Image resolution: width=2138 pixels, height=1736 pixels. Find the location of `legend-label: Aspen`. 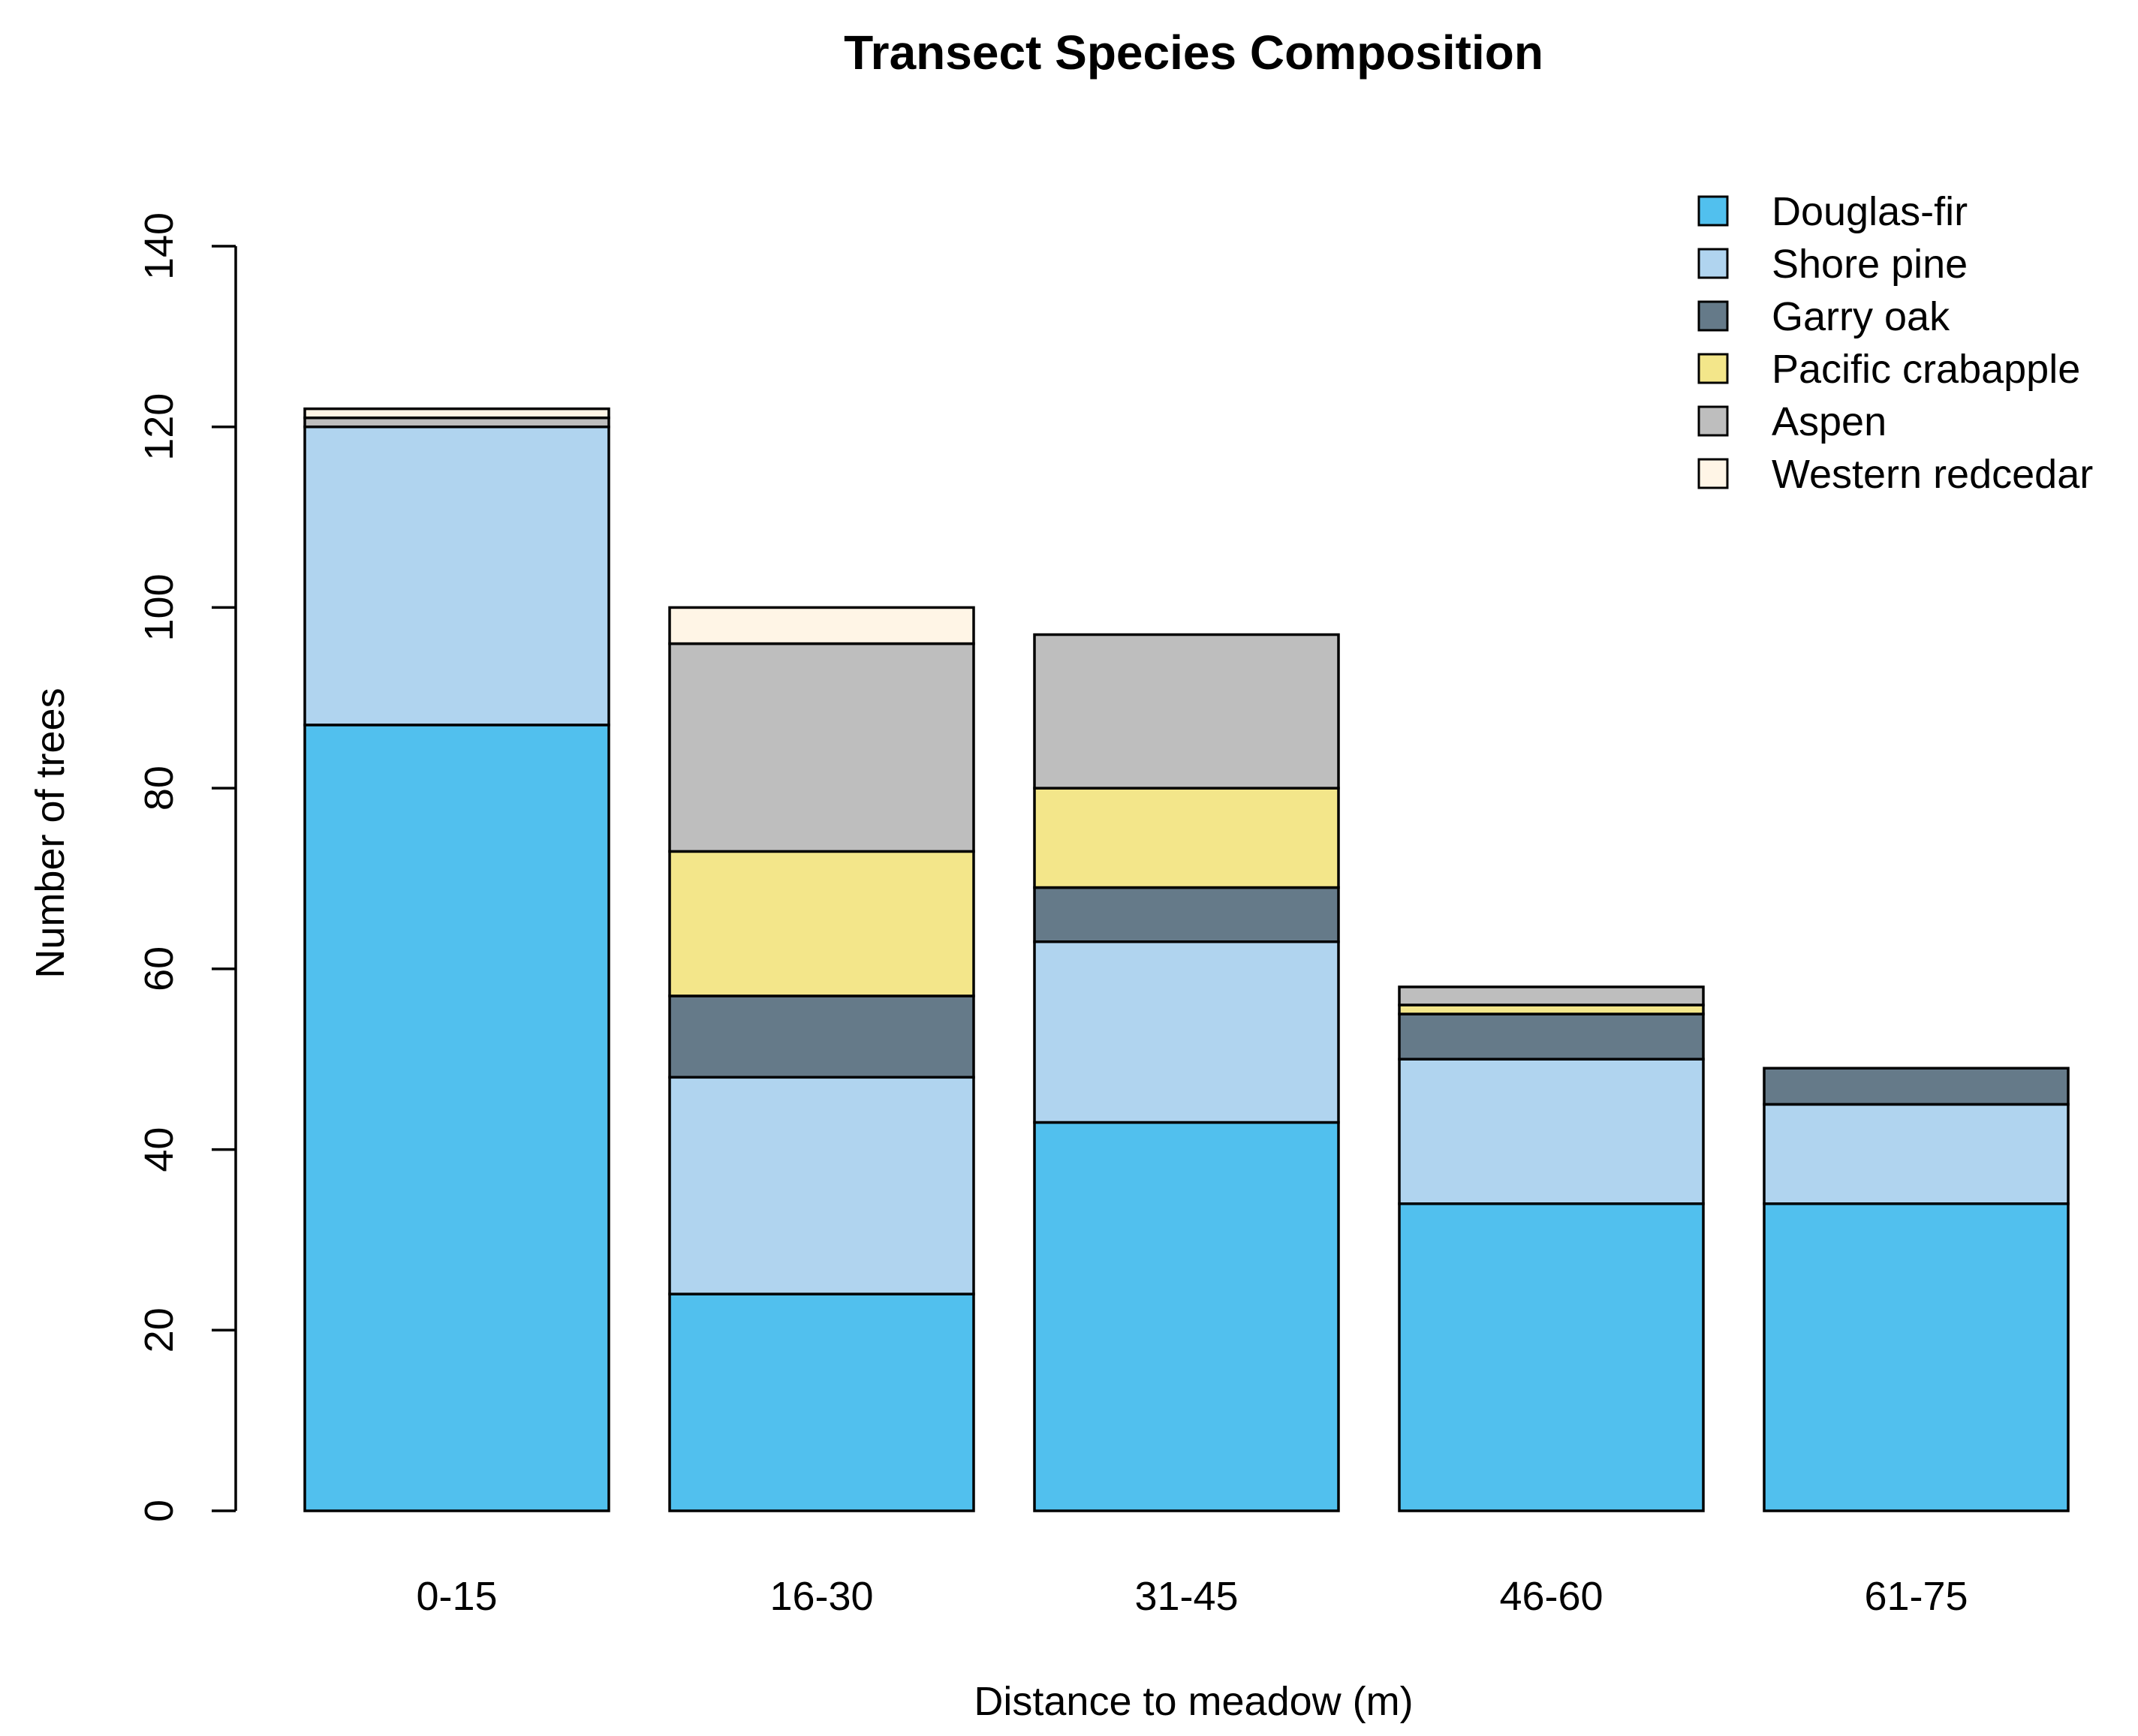

legend-label: Aspen is located at coordinates (1829, 421).